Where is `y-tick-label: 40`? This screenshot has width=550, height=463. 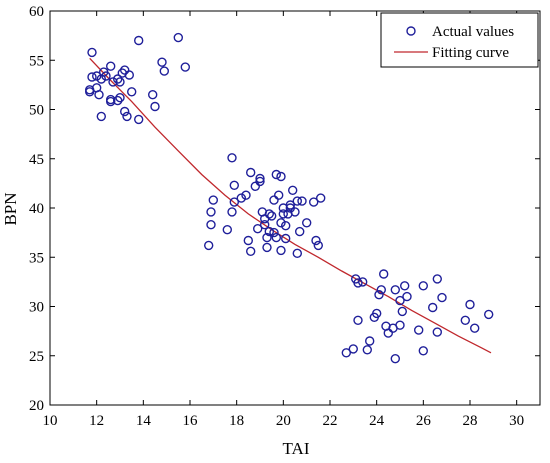 y-tick-label: 40 is located at coordinates (36, 209).